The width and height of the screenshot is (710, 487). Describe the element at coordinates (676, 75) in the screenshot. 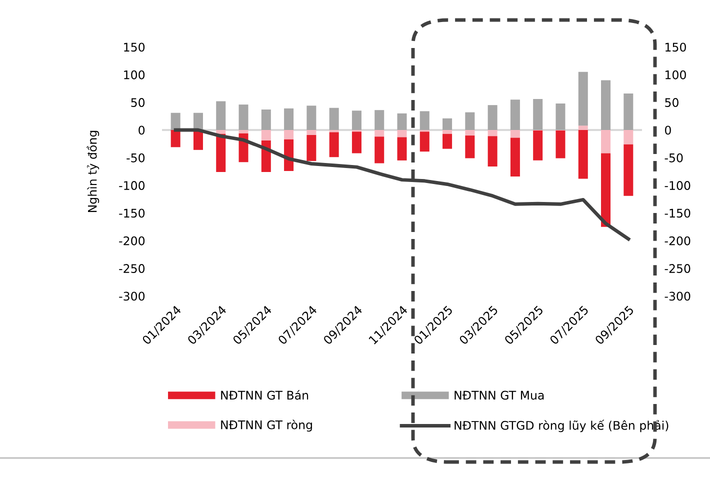

I see `y2-tick-label: 100` at that location.